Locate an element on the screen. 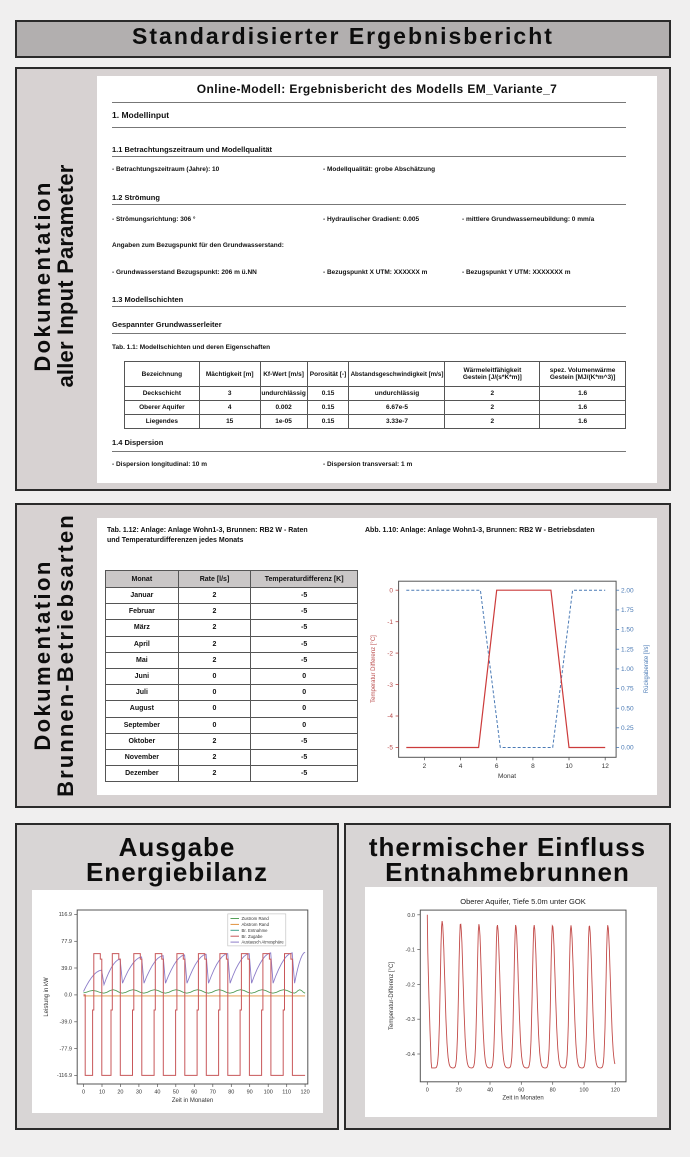 The height and width of the screenshot is (1157, 690). svg-text: Zustrom Rand is located at coordinates (256, 918).